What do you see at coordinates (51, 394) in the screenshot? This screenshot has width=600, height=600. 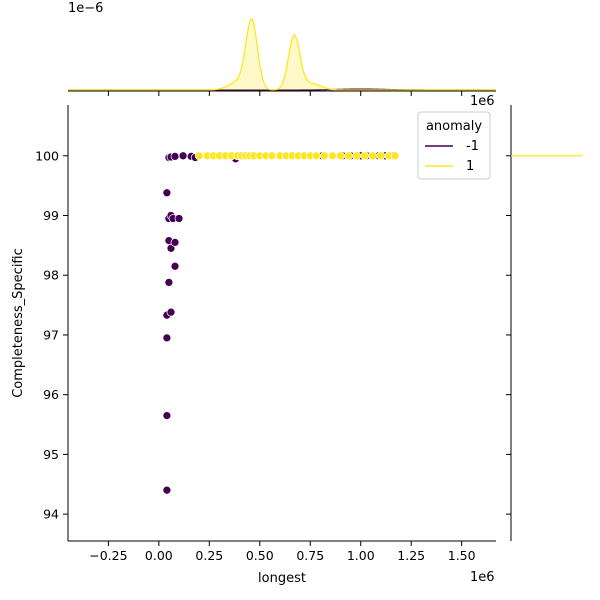 I see `y-tick-label: 96` at bounding box center [51, 394].